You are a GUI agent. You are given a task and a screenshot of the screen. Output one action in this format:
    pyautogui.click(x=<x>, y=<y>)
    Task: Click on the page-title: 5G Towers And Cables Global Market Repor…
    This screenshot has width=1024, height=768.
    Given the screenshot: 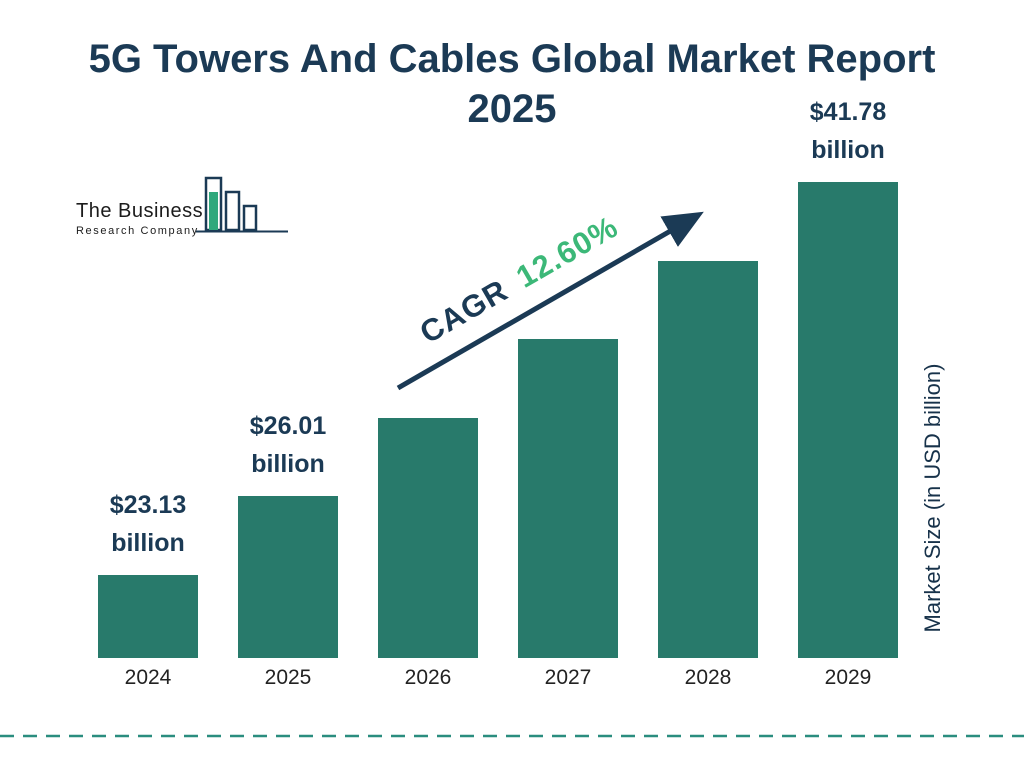 What is the action you would take?
    pyautogui.click(x=512, y=84)
    